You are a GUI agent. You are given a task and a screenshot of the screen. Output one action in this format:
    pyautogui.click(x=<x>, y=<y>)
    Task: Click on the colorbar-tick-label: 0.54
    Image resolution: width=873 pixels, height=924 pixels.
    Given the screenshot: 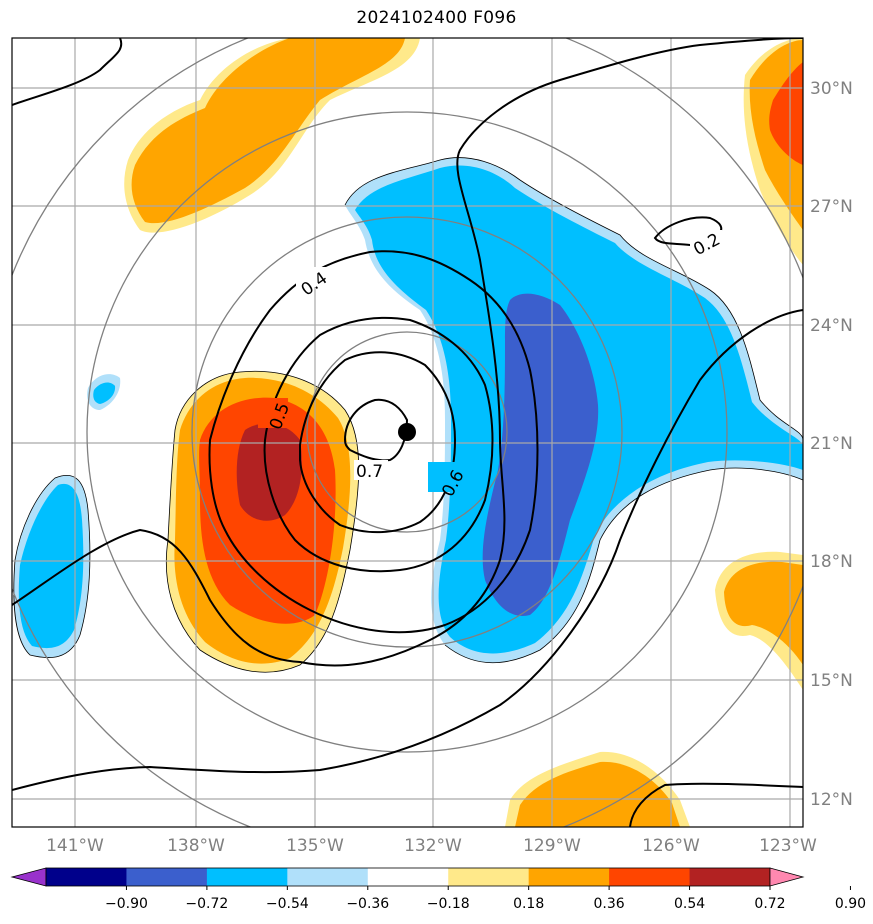 What is the action you would take?
    pyautogui.click(x=689, y=904)
    